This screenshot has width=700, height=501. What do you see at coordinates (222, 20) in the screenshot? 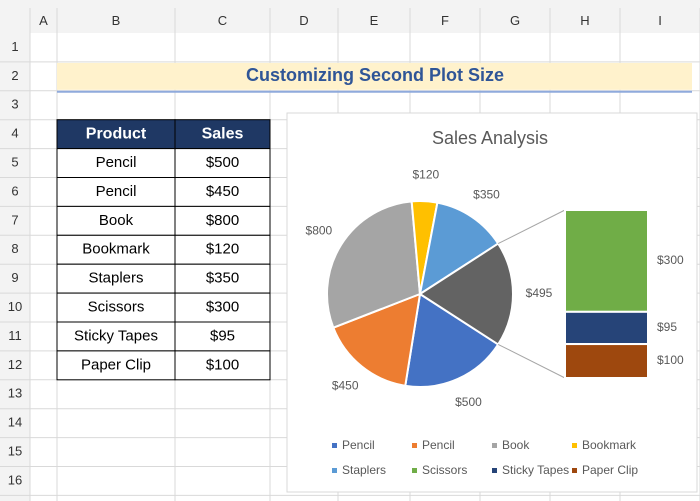
I see `column-header: C` at bounding box center [222, 20].